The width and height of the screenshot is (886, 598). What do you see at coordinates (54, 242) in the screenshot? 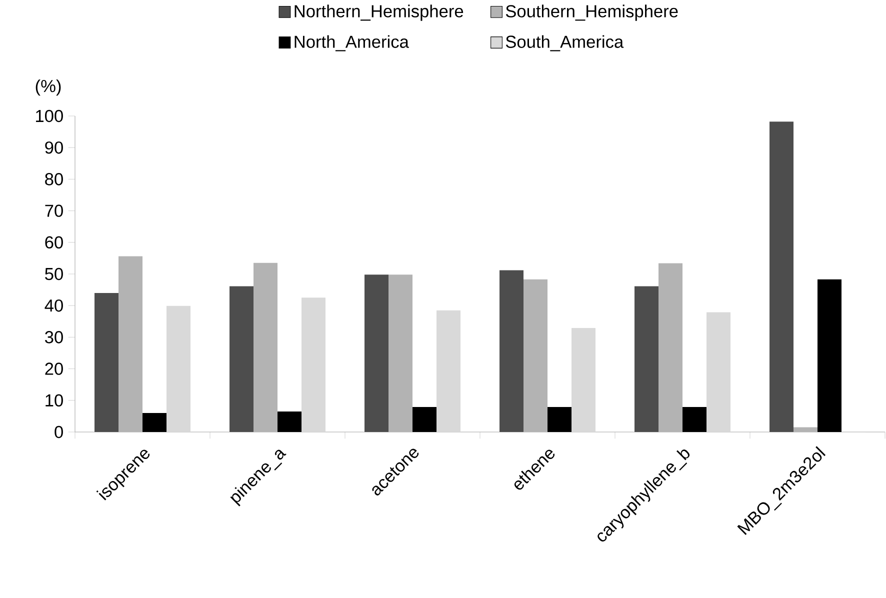
I see `y-tick-label: 60` at bounding box center [54, 242].